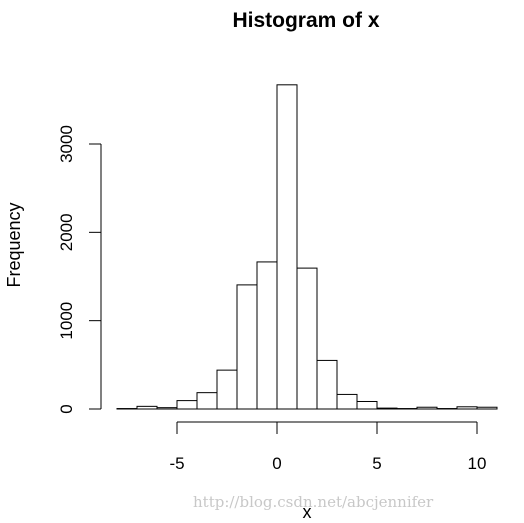  Describe the element at coordinates (305, 20) in the screenshot. I see `chart-title: Histogram of x` at that location.